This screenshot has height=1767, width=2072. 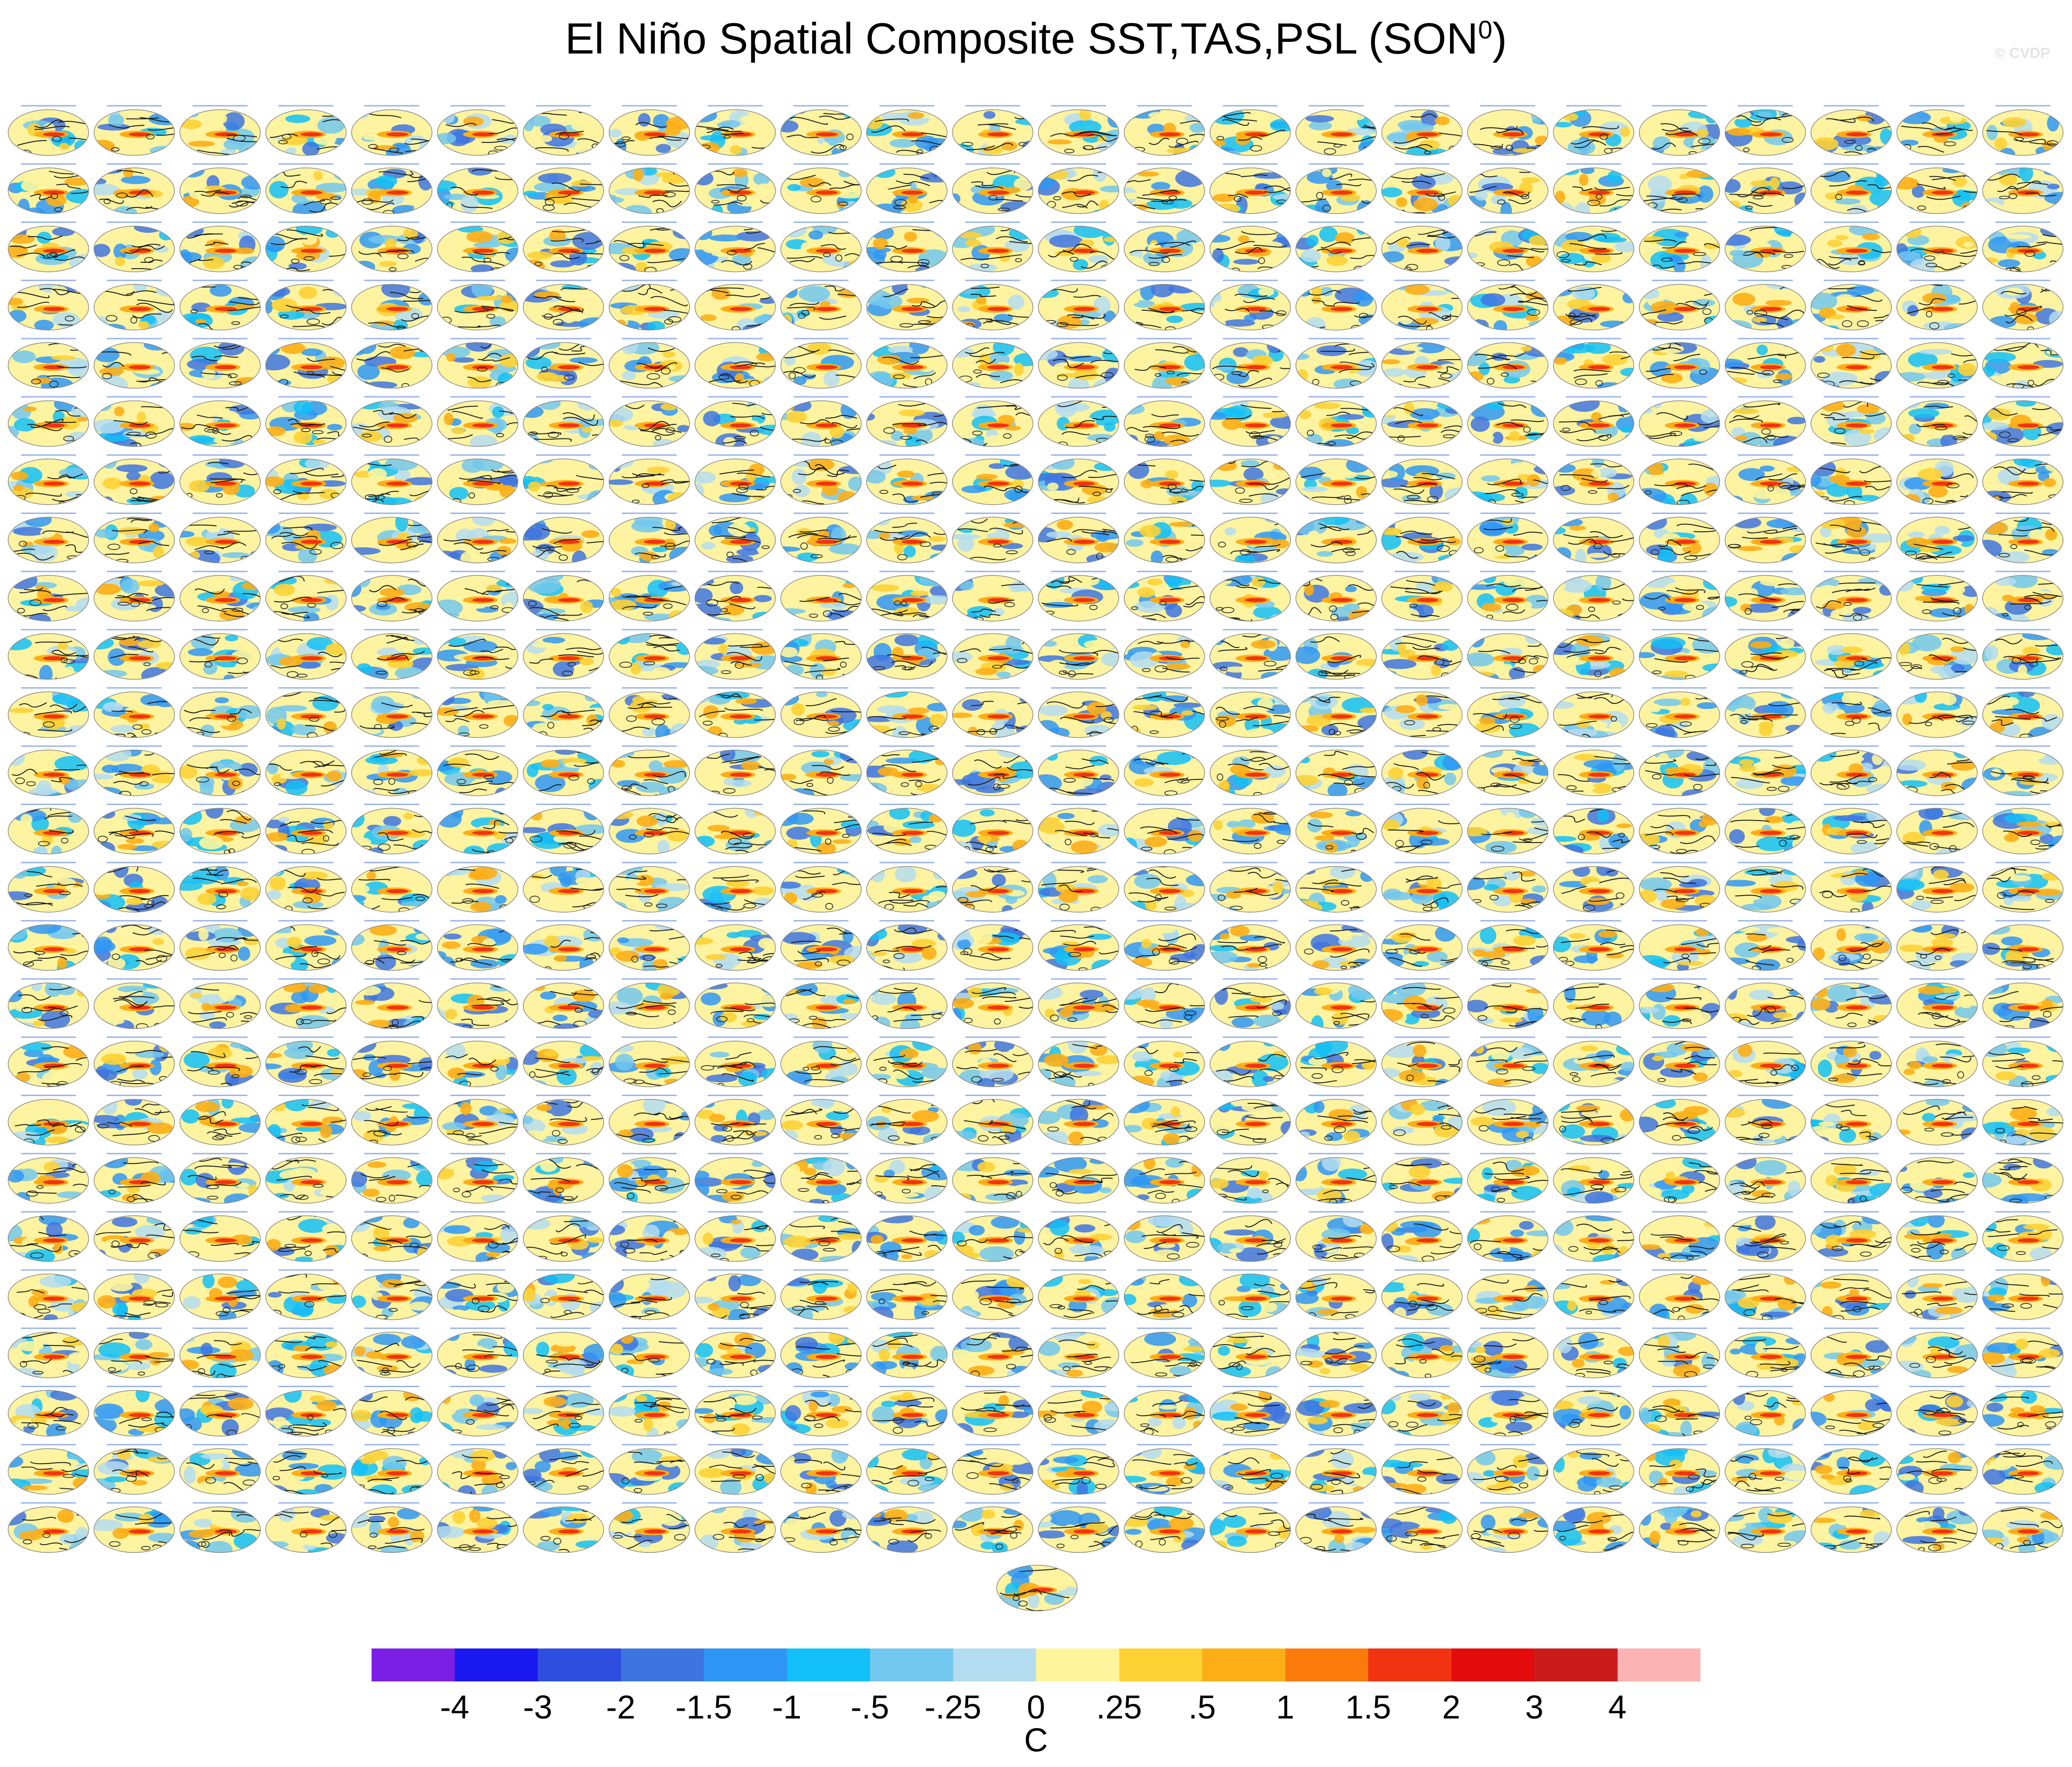 What do you see at coordinates (1036, 1664) in the screenshot?
I see `colorbar` at bounding box center [1036, 1664].